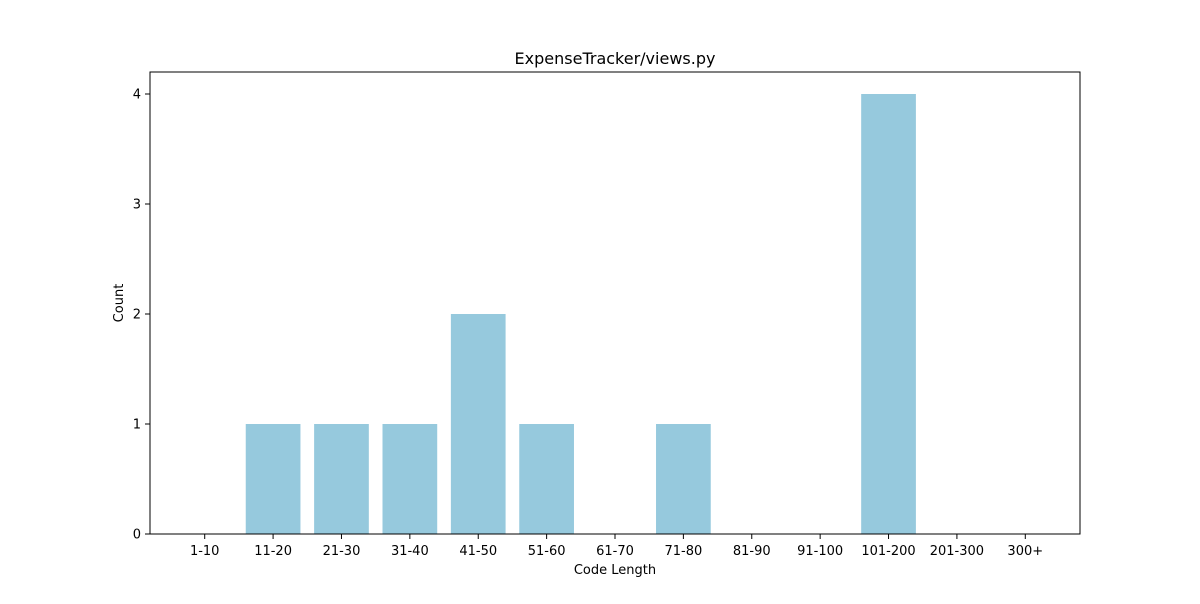  I want to click on x-axis-title: Code Length, so click(615, 570).